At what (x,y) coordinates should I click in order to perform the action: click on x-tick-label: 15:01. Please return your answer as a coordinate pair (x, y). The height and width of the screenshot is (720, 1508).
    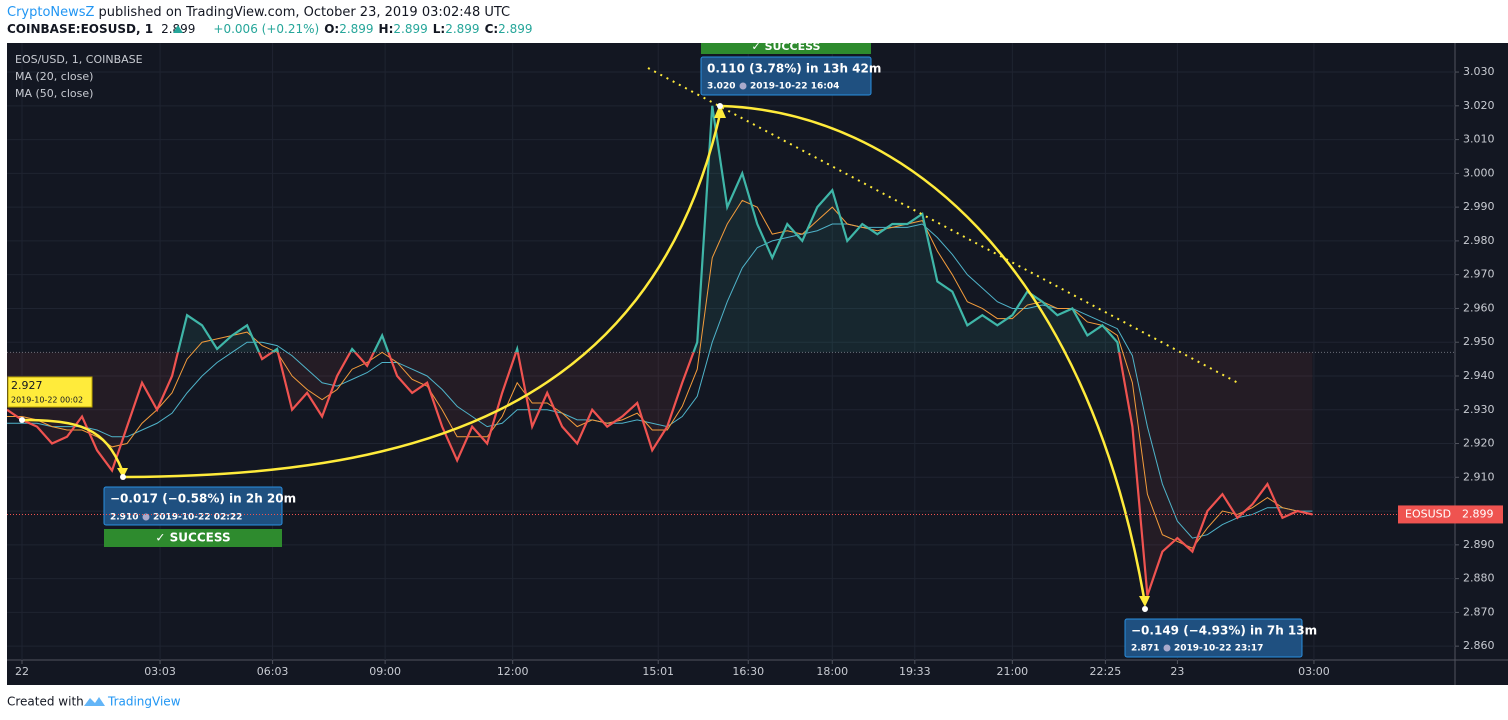
    Looking at the image, I should click on (658, 671).